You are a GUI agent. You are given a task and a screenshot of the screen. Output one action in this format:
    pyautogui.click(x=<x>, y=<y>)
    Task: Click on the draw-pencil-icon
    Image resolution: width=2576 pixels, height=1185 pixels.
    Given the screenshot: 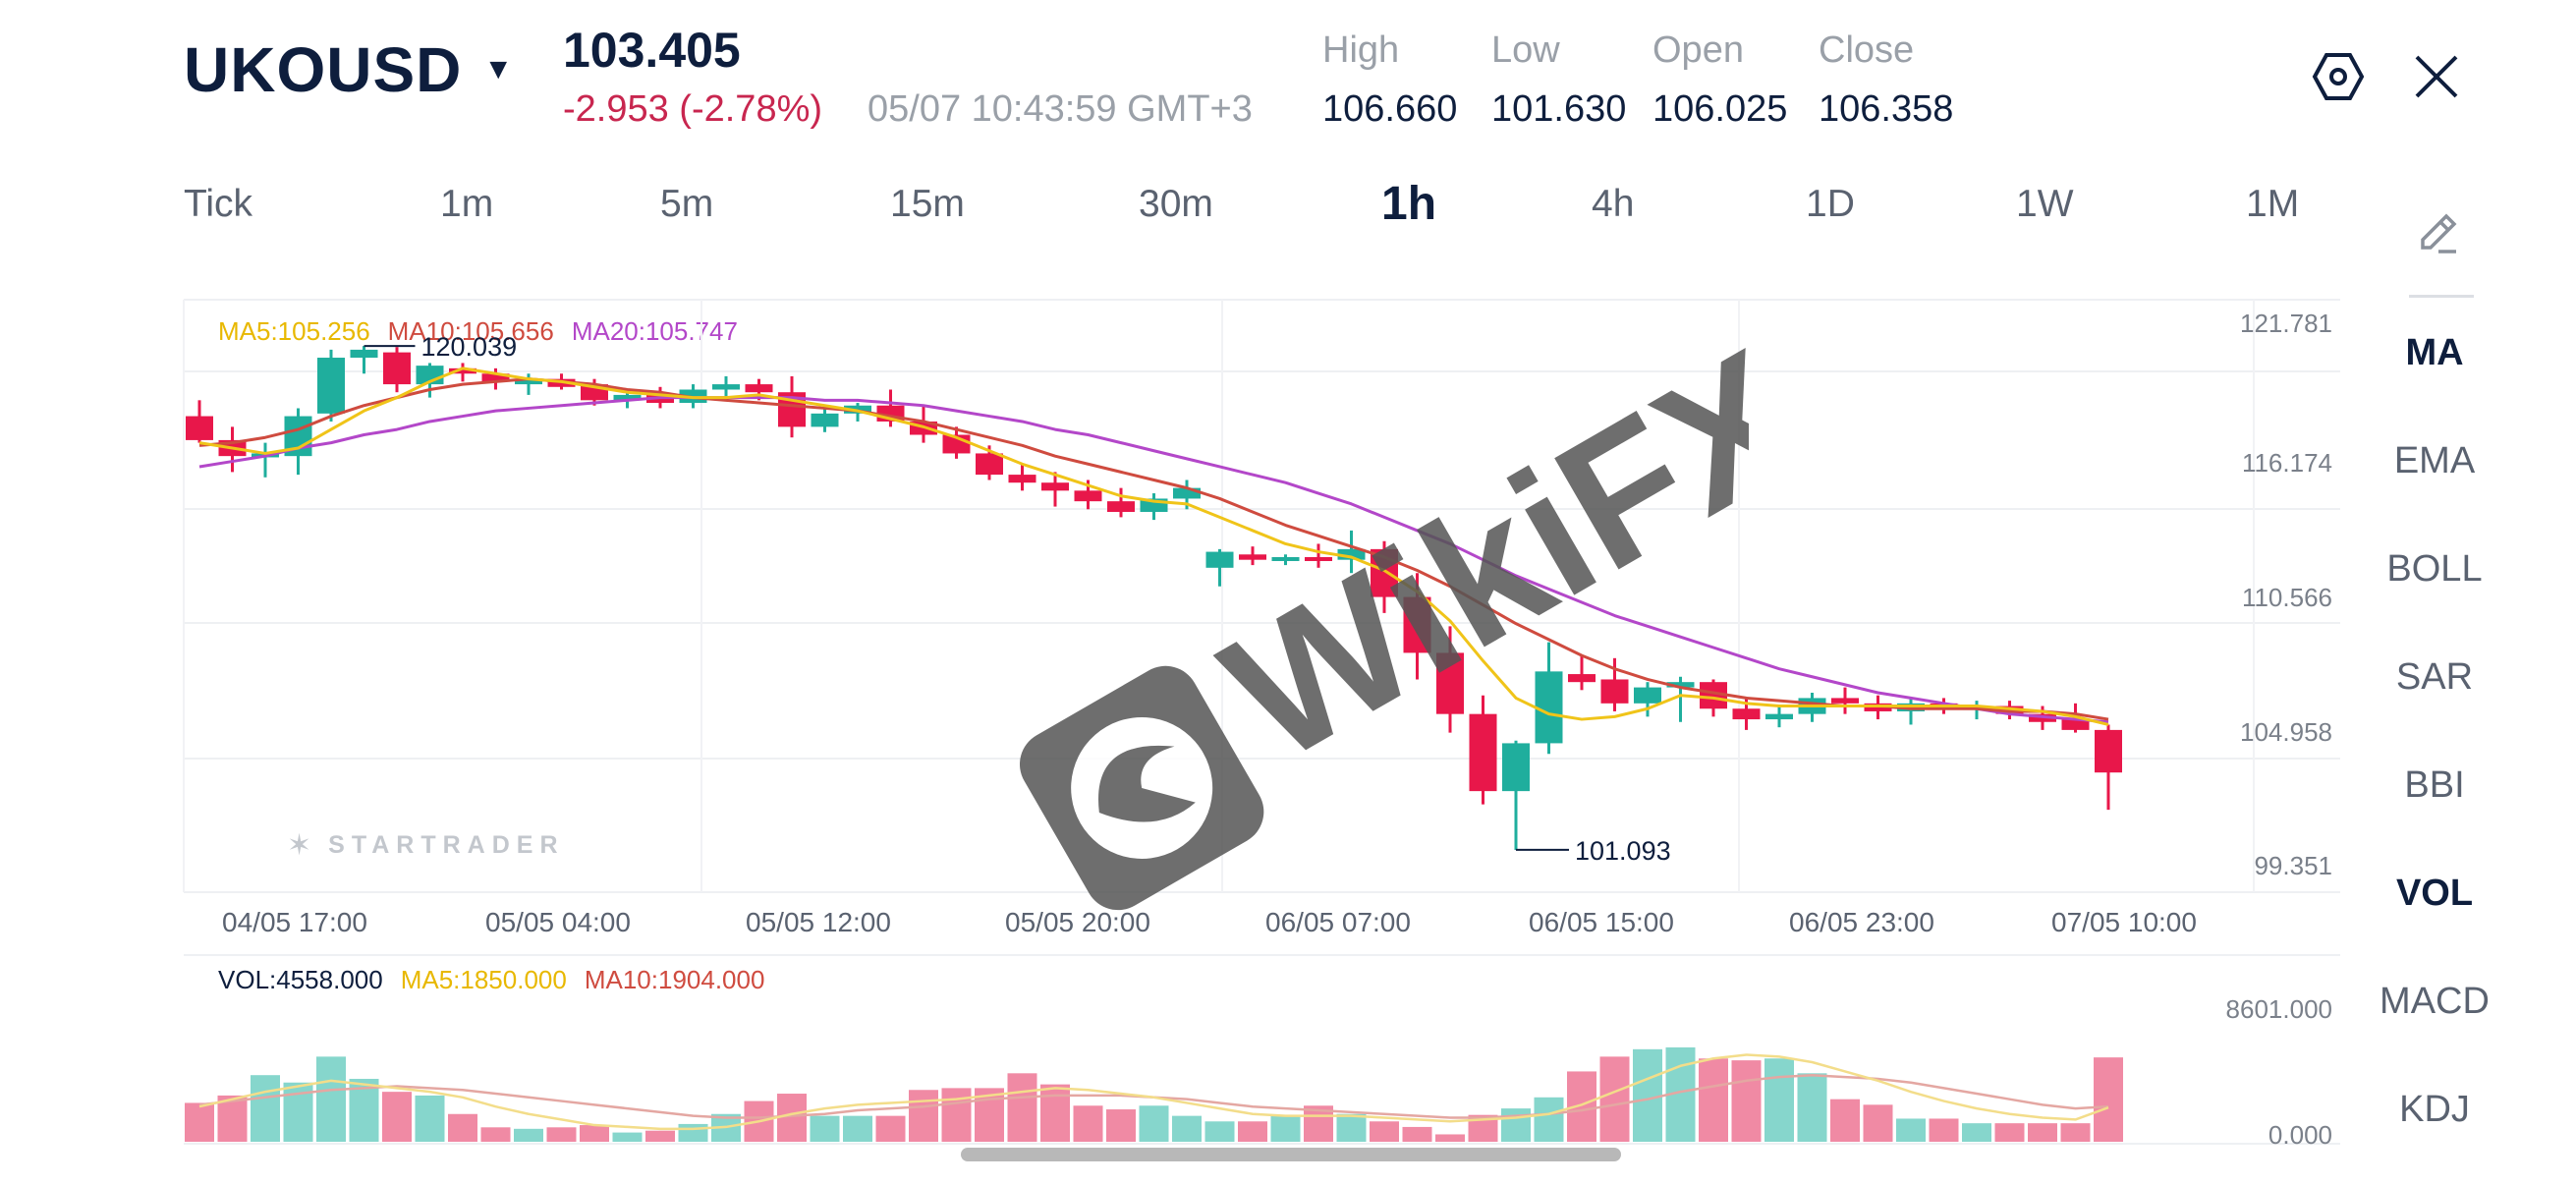 What is the action you would take?
    pyautogui.click(x=2438, y=234)
    